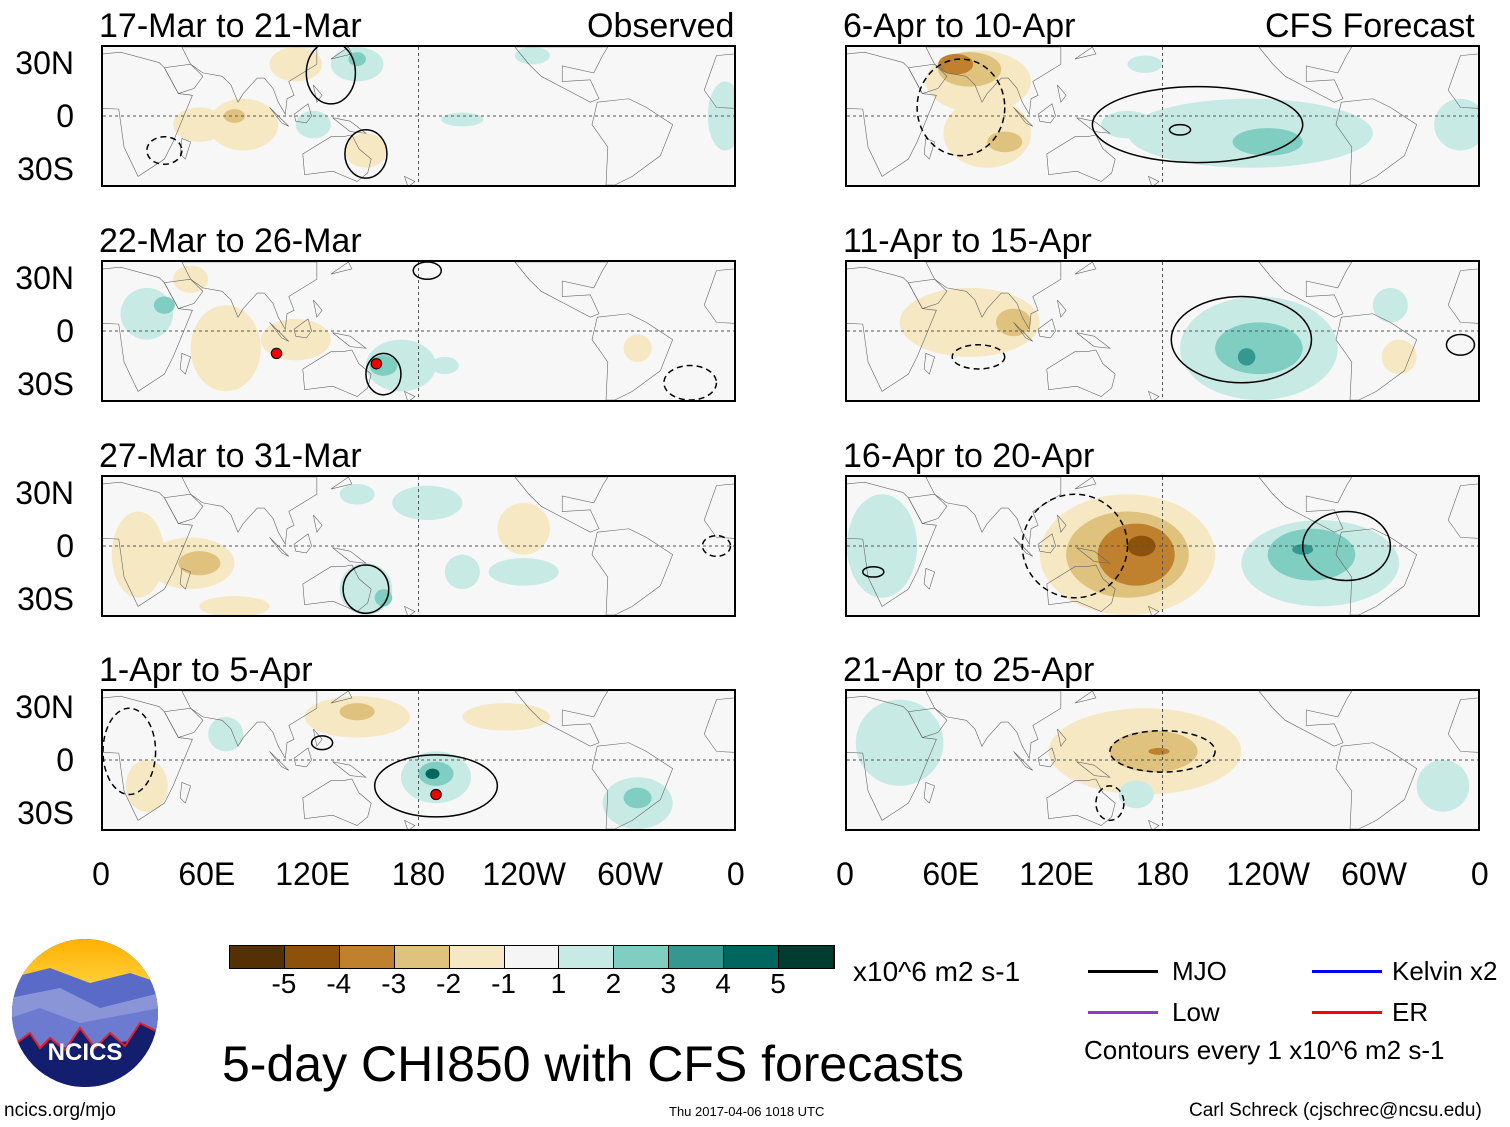 The width and height of the screenshot is (1510, 1127). I want to click on panel-title: 16-Apr to 20-Apr, so click(969, 456).